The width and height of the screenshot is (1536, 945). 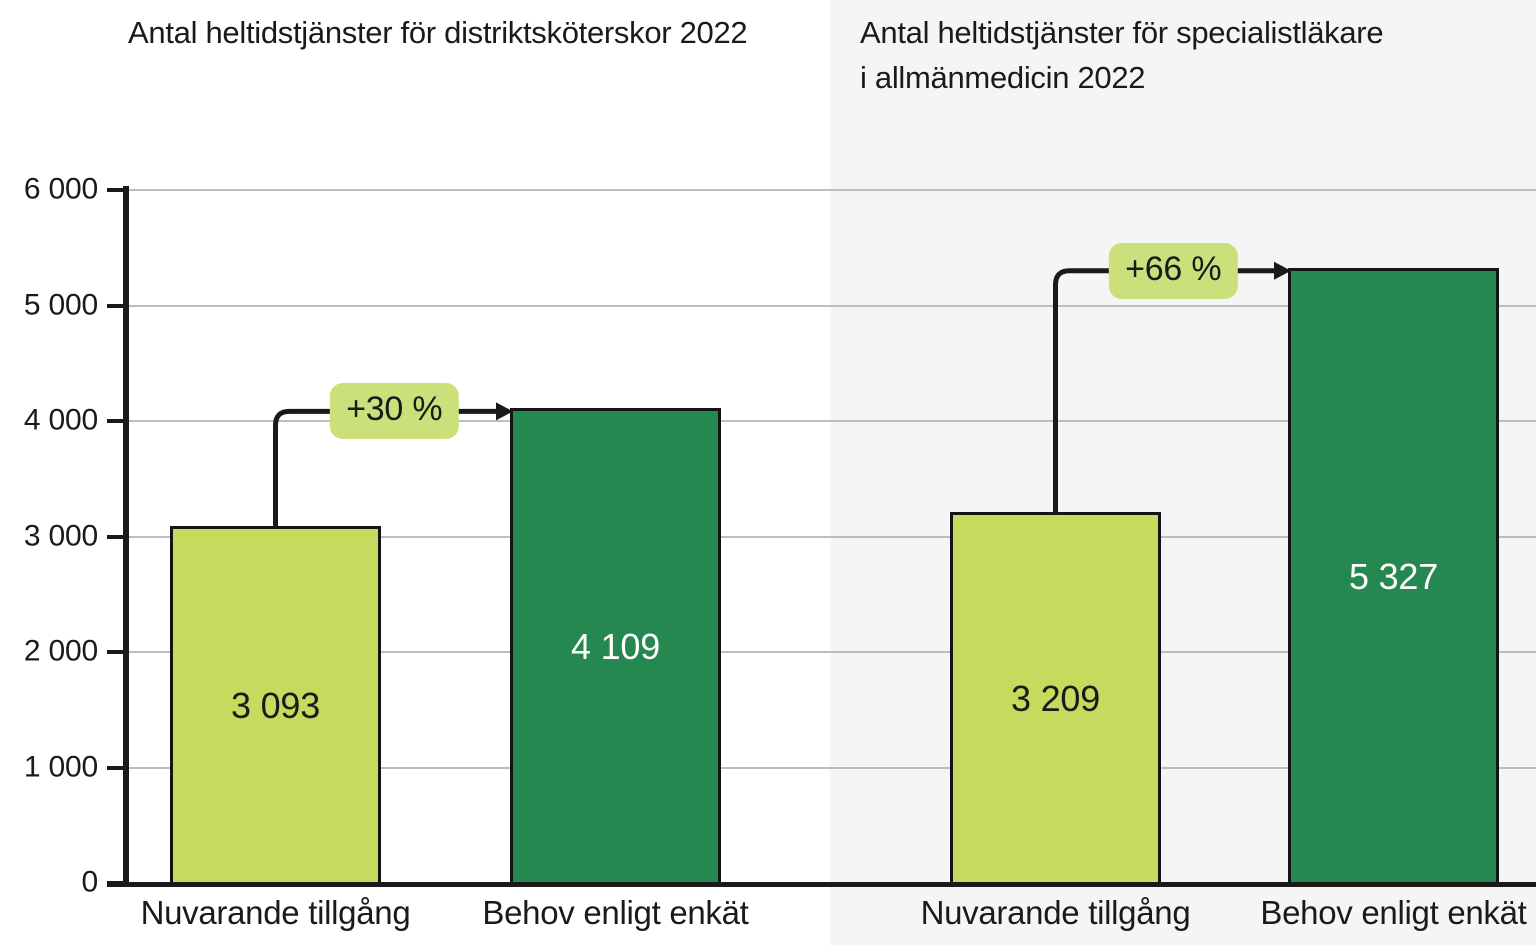 I want to click on y-axis-tick-label: 1 000, so click(x=60, y=766).